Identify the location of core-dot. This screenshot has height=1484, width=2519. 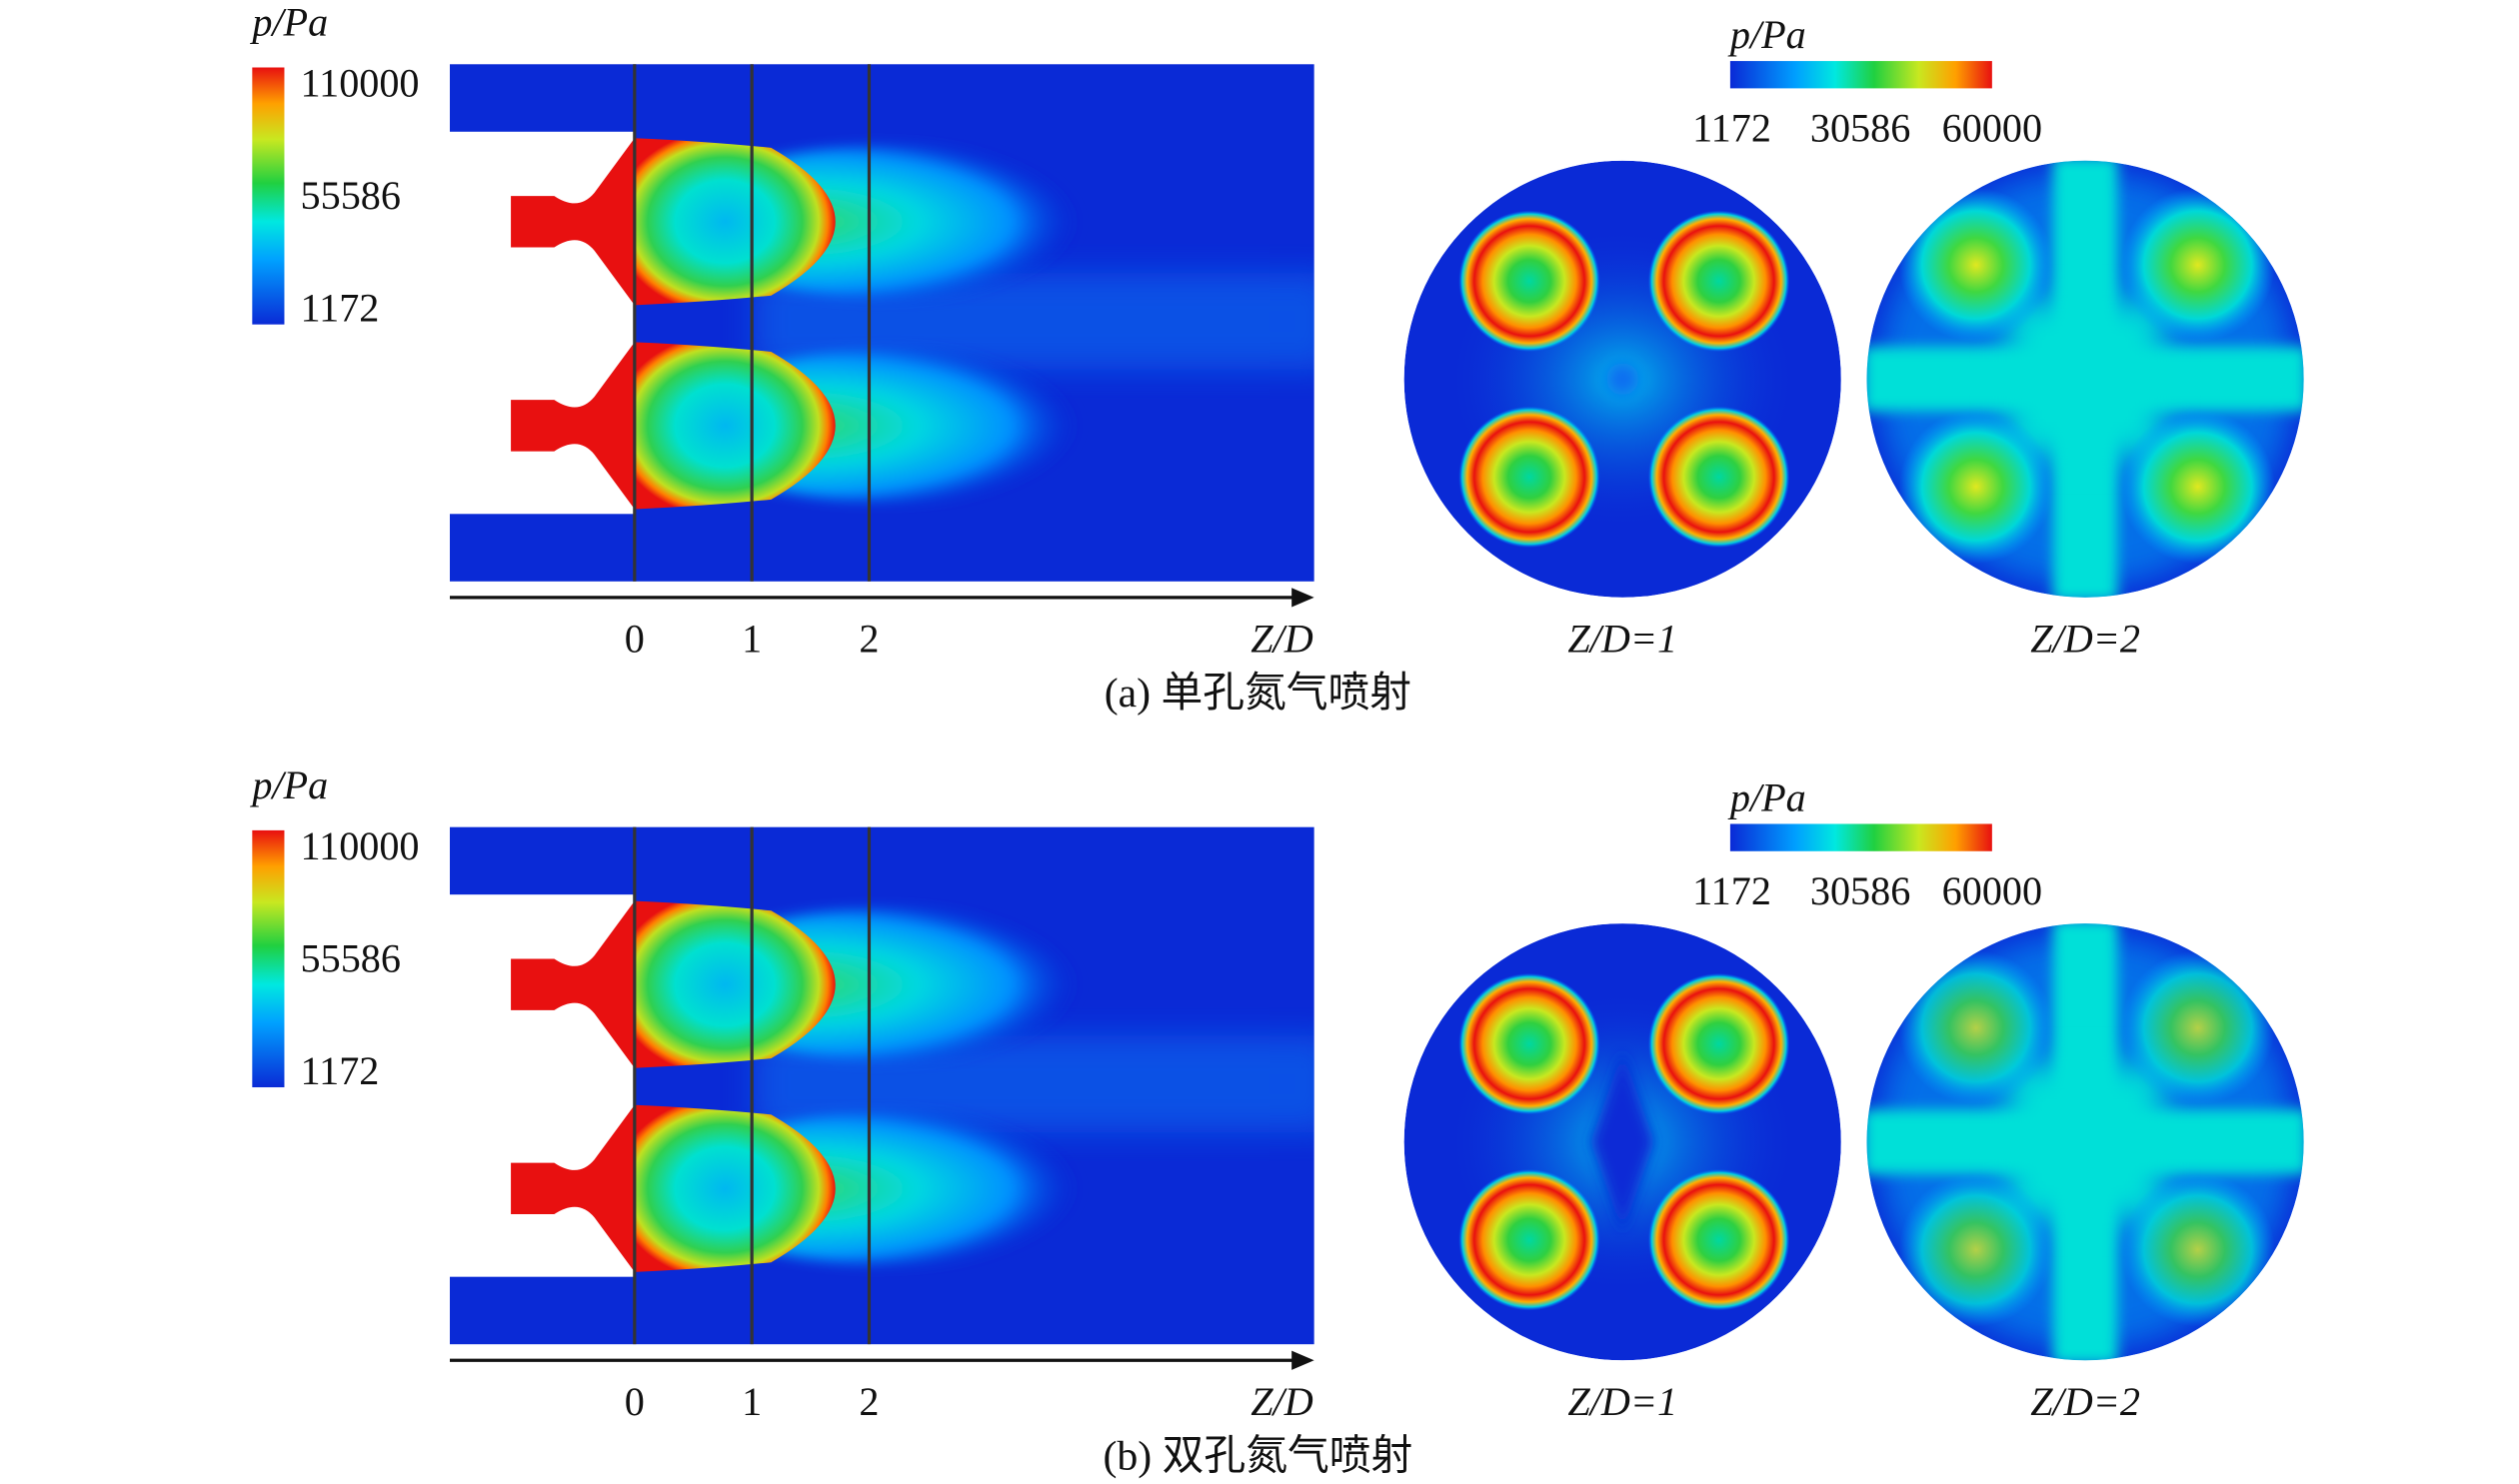
(1622, 379).